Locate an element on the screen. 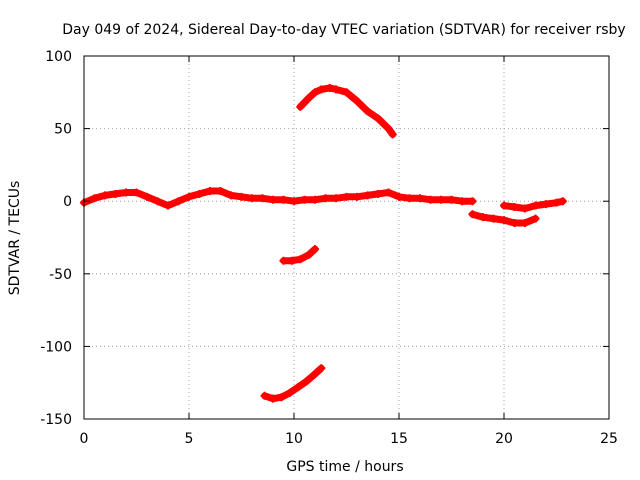 Image resolution: width=640 pixels, height=480 pixels. x-tick-label: 5 is located at coordinates (189, 439).